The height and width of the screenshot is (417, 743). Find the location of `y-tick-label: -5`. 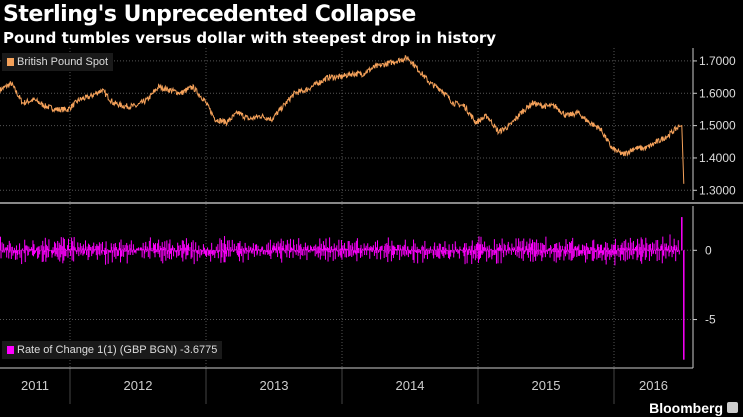

y-tick-label: -5 is located at coordinates (710, 320).